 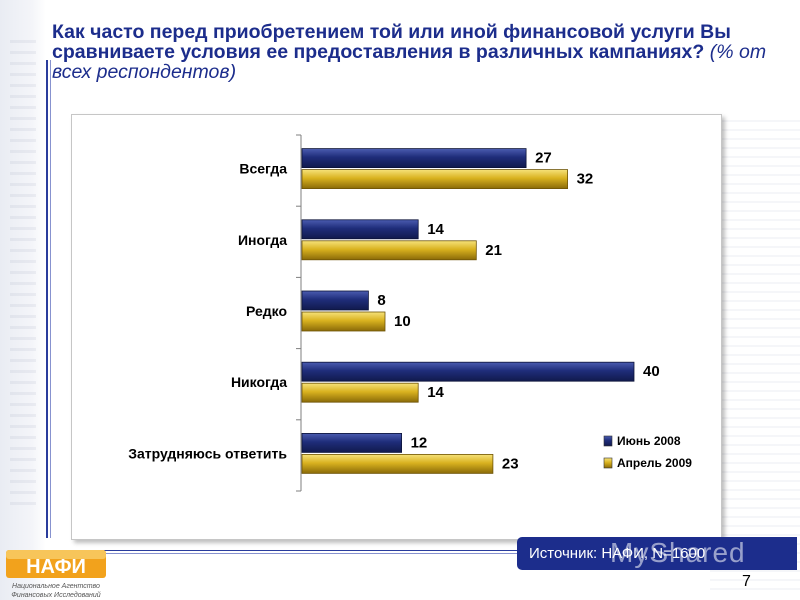 What do you see at coordinates (649, 441) in the screenshot?
I see `legend-label: Июнь 2008` at bounding box center [649, 441].